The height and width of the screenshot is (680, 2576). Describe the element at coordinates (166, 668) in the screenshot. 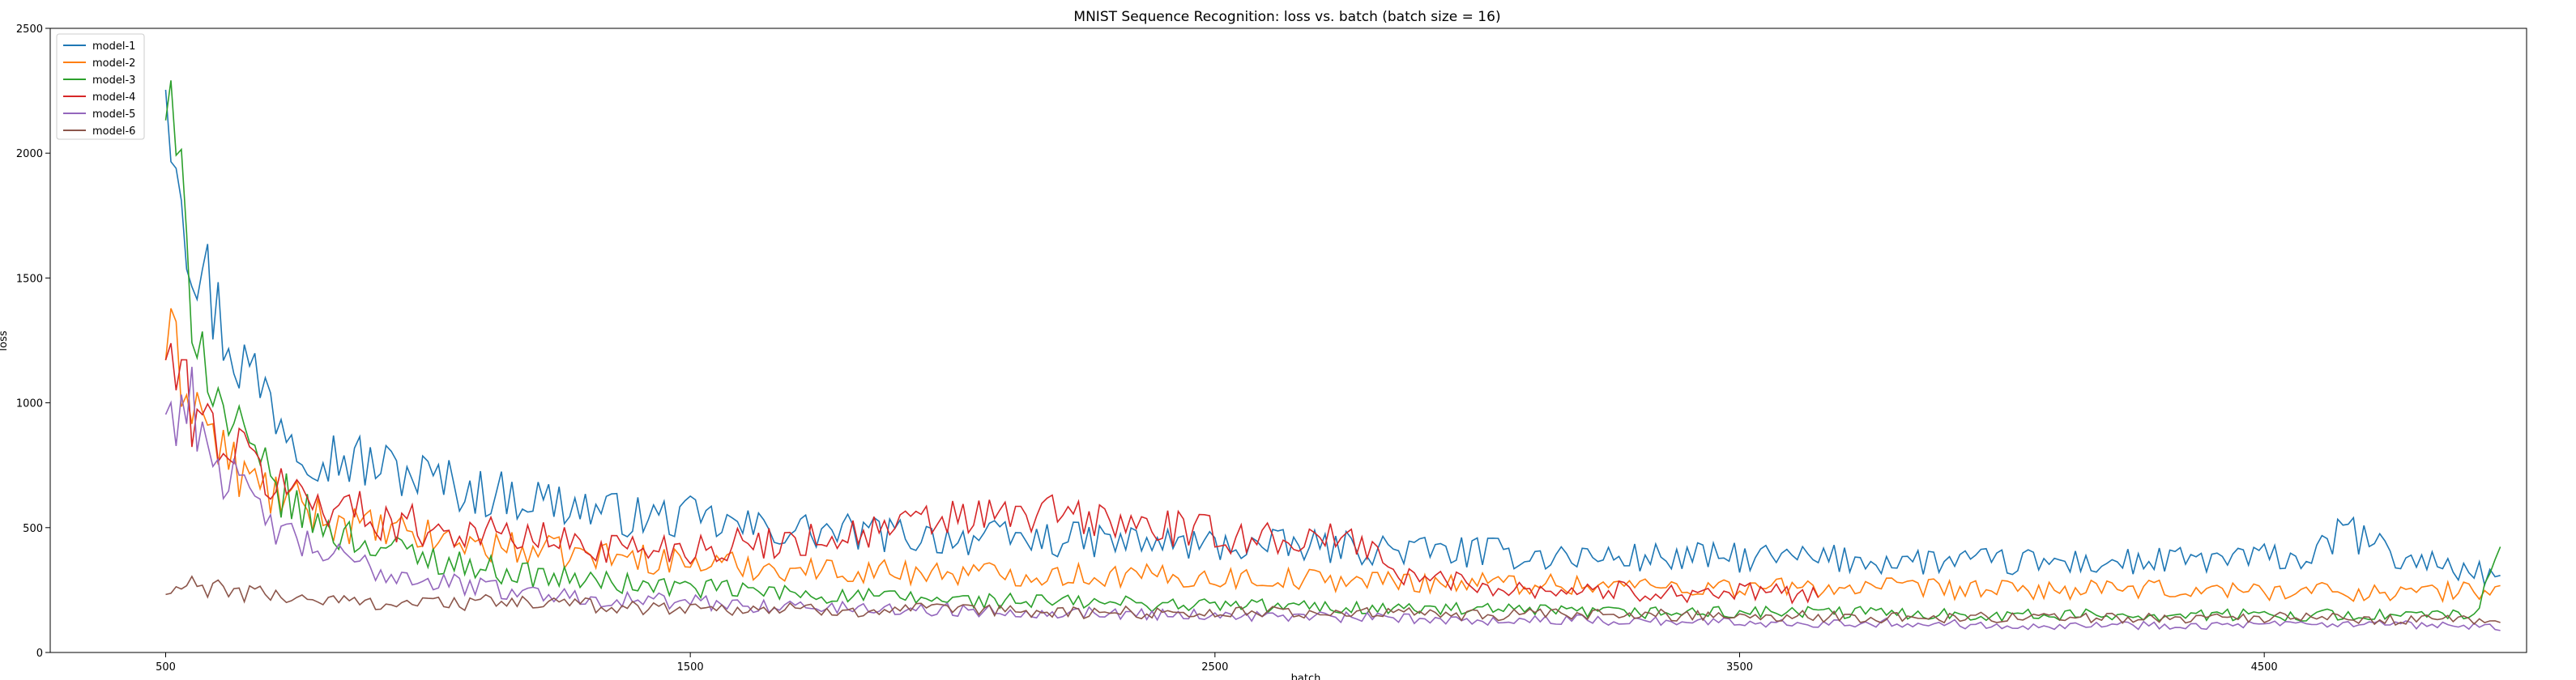

I see `x-tick-label: 500` at that location.